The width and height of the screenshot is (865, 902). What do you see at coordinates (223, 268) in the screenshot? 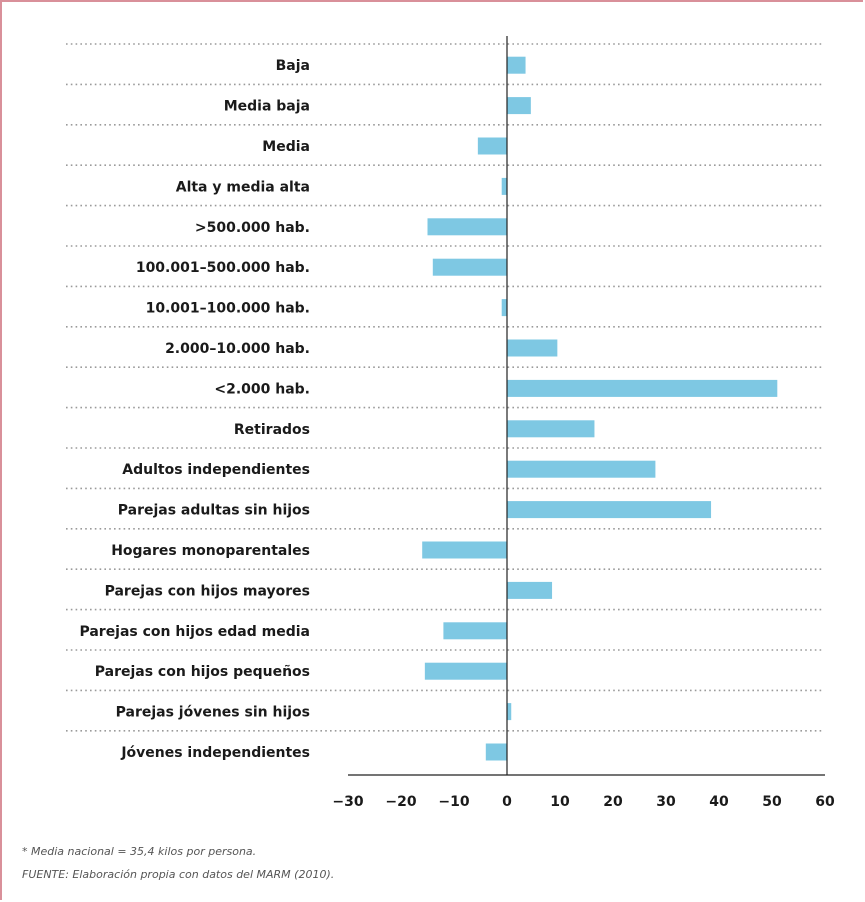
I see `category-label: 100.001–500.000 hab.` at bounding box center [223, 268].